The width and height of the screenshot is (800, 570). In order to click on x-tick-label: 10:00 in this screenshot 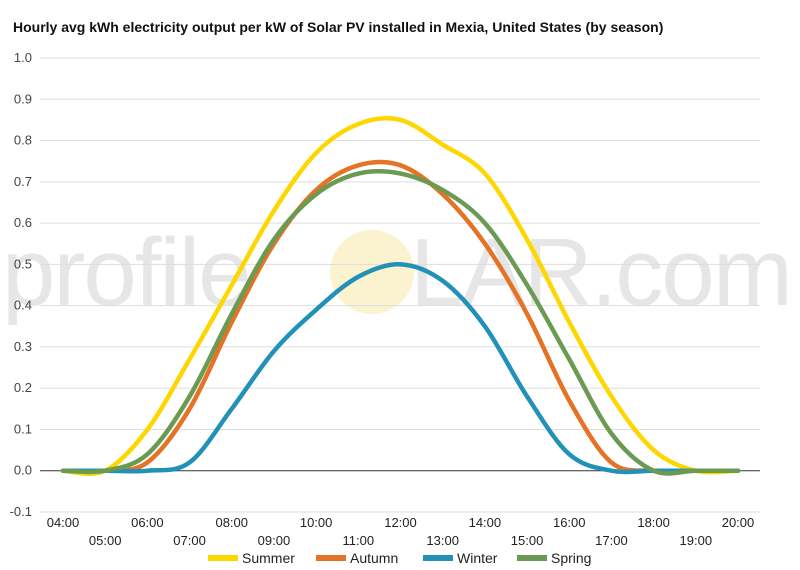, I will do `click(316, 522)`.